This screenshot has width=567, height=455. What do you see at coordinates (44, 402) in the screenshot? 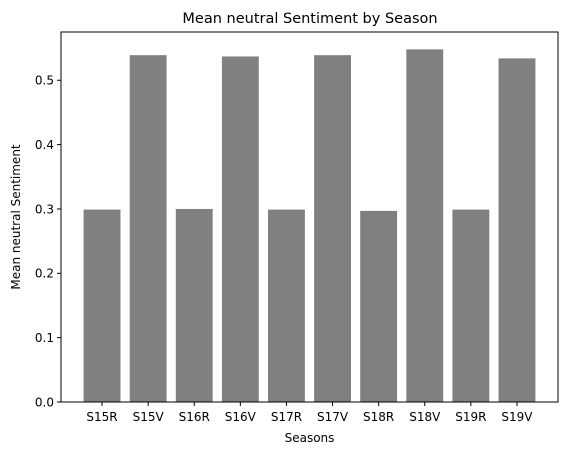
I see `y-tick-label: 0.0` at bounding box center [44, 402].